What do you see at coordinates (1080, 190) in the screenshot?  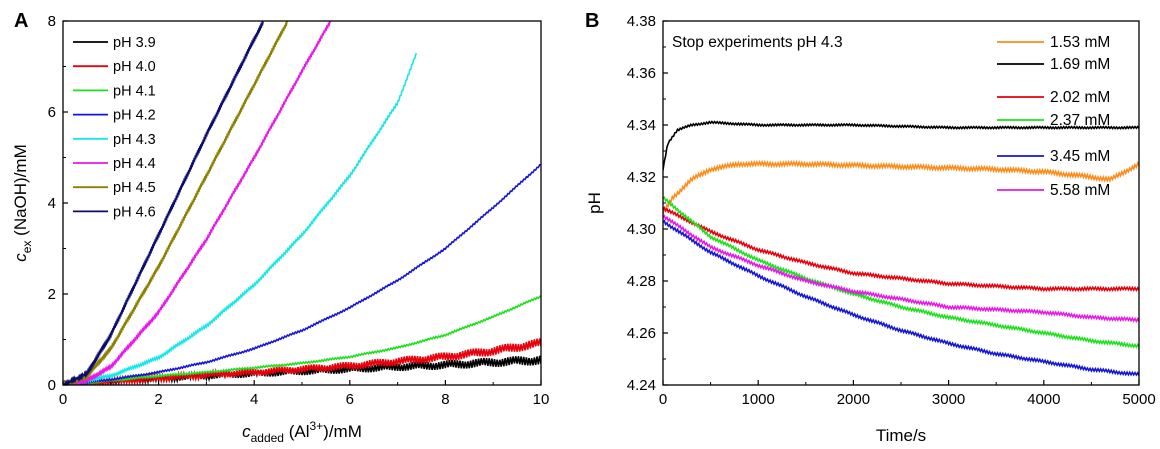 I see `panel-b-legend-label: 5.58 mM` at bounding box center [1080, 190].